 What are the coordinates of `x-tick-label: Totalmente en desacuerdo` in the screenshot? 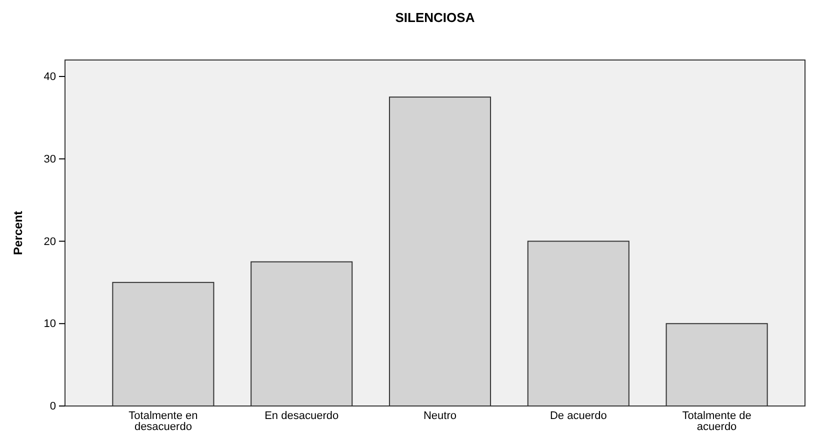 It's located at (163, 421).